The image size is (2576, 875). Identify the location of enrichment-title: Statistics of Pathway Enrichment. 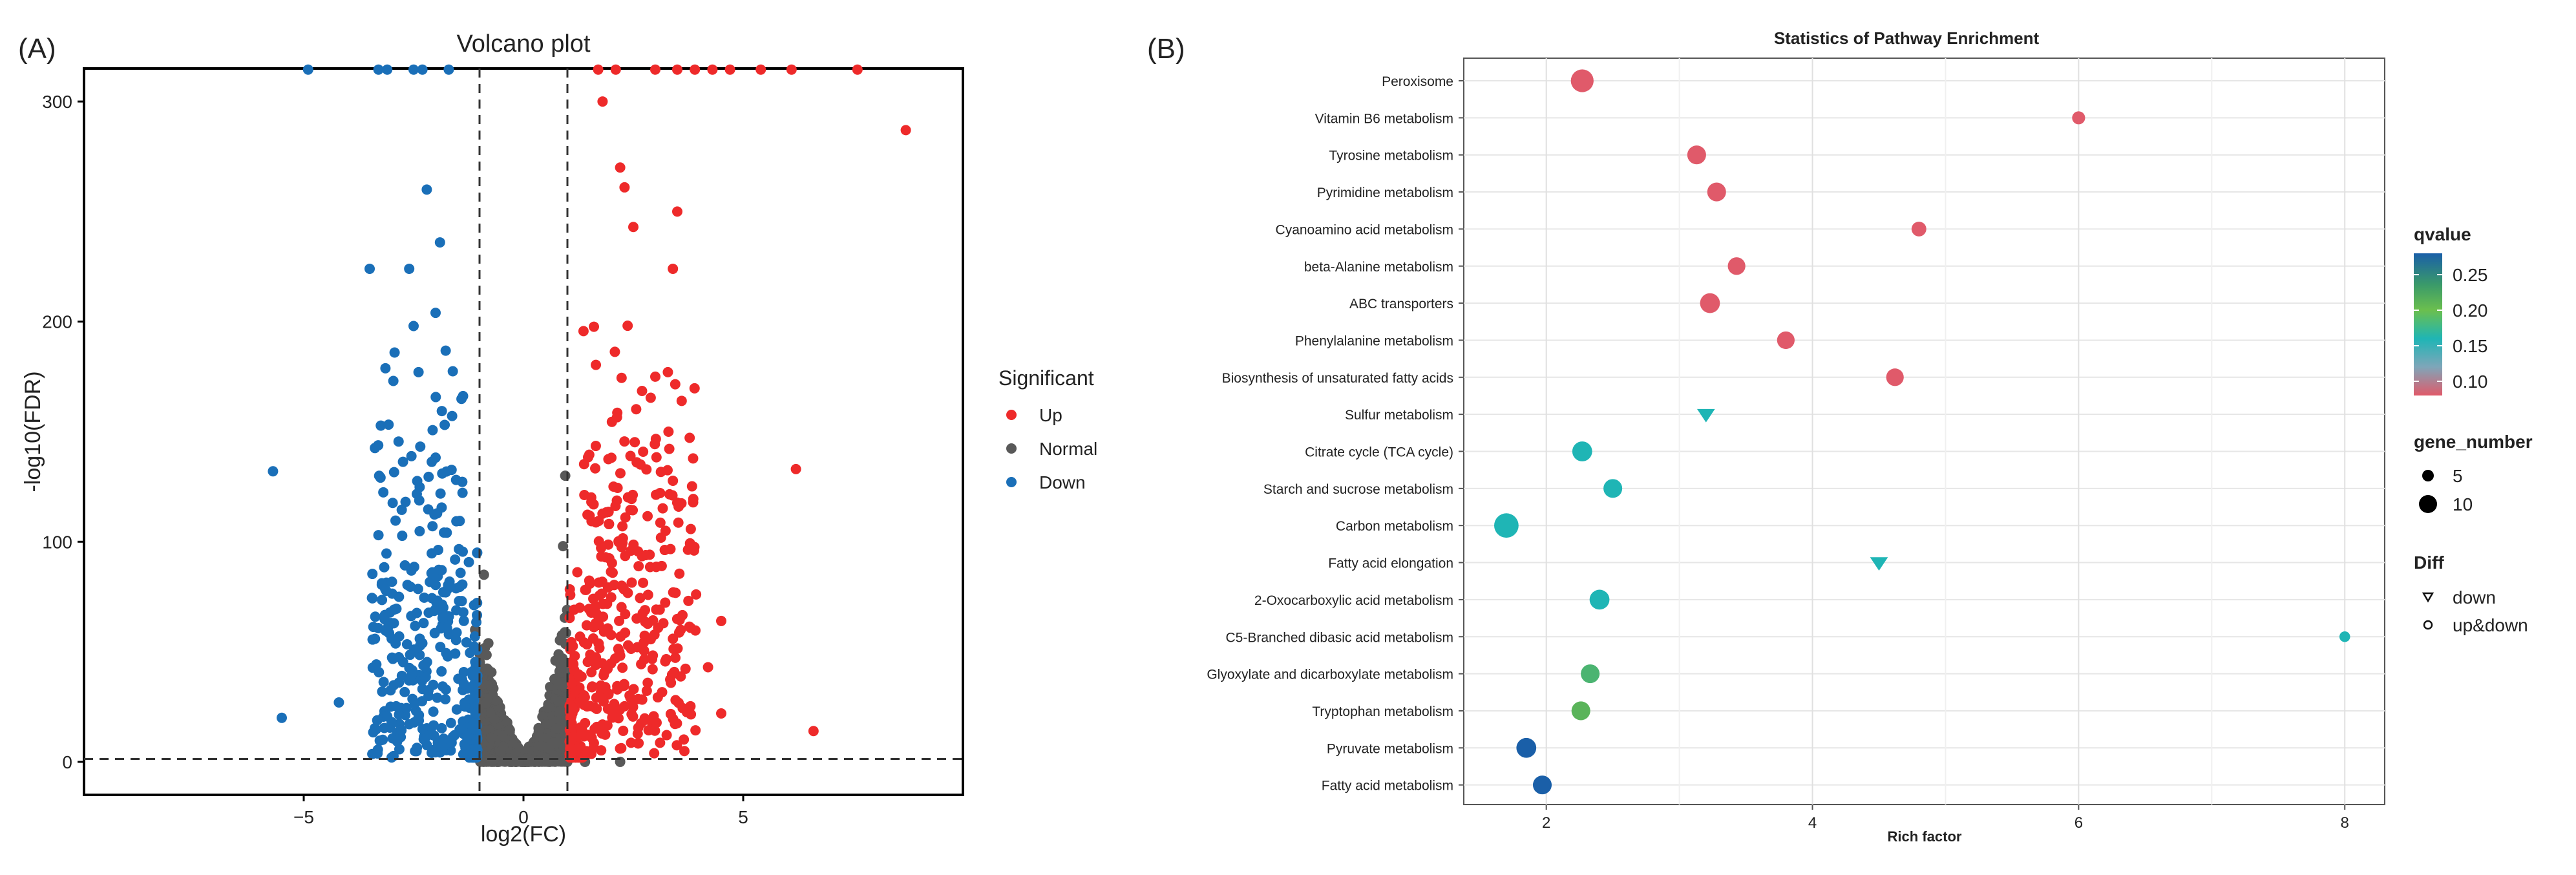
(1907, 38).